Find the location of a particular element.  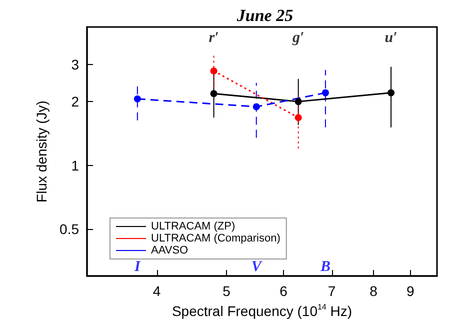

y-tick-label: 3 is located at coordinates (75, 64).